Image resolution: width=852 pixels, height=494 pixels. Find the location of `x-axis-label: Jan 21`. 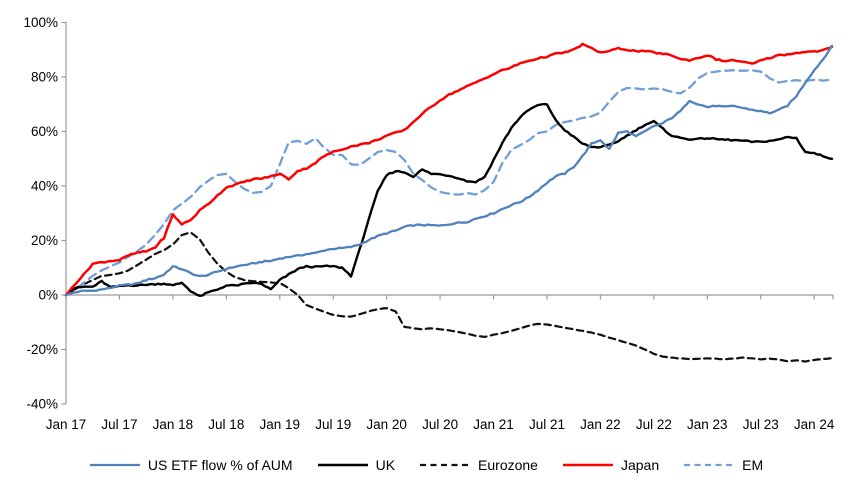

x-axis-label: Jan 21 is located at coordinates (493, 424).